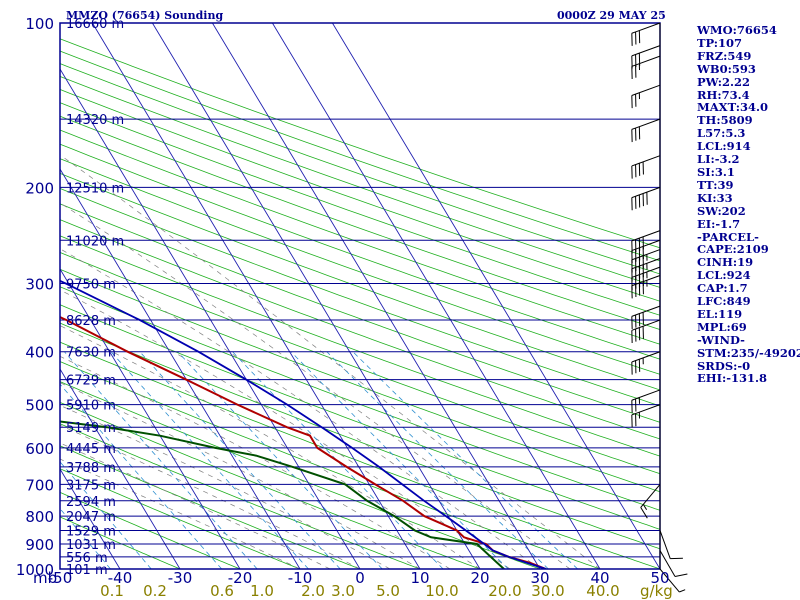 The image size is (800, 600). Describe the element at coordinates (724, 55) in the screenshot. I see `index-item: FRZ:549` at that location.